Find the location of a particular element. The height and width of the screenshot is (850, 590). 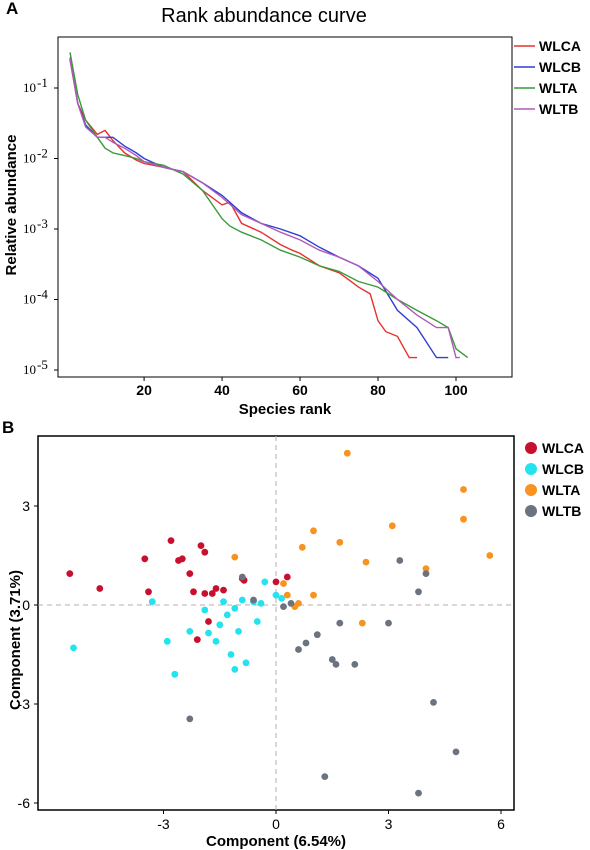

y-tick-label: -6 is located at coordinates (24, 803).